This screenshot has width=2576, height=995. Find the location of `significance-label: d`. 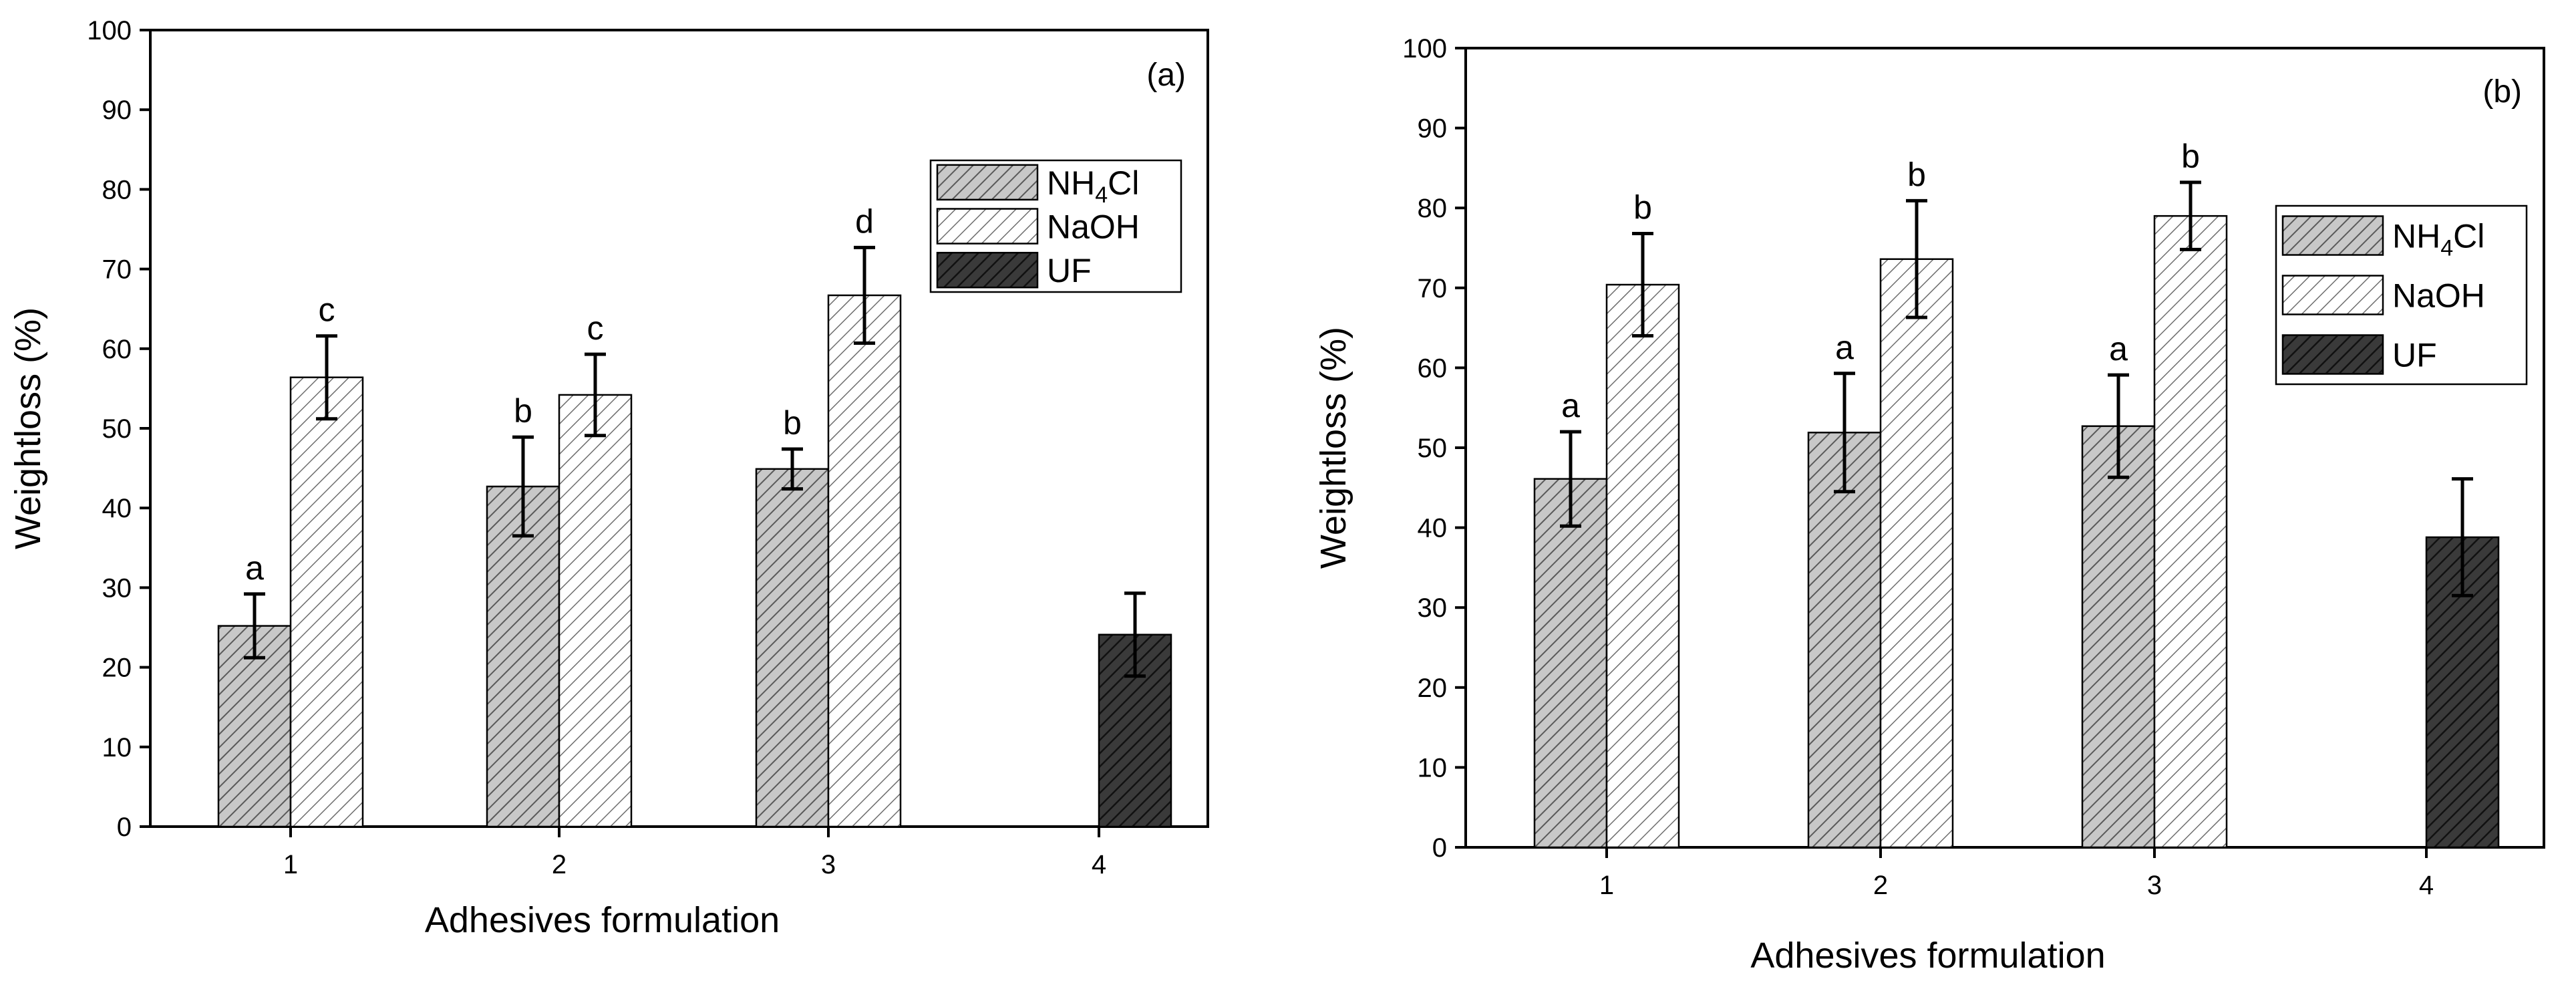

significance-label: d is located at coordinates (864, 221).